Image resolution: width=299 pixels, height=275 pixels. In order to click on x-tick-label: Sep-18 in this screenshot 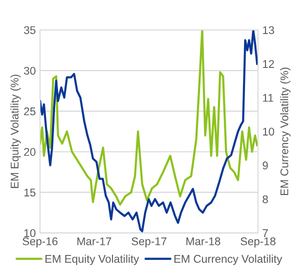, I will do `click(258, 242)`.